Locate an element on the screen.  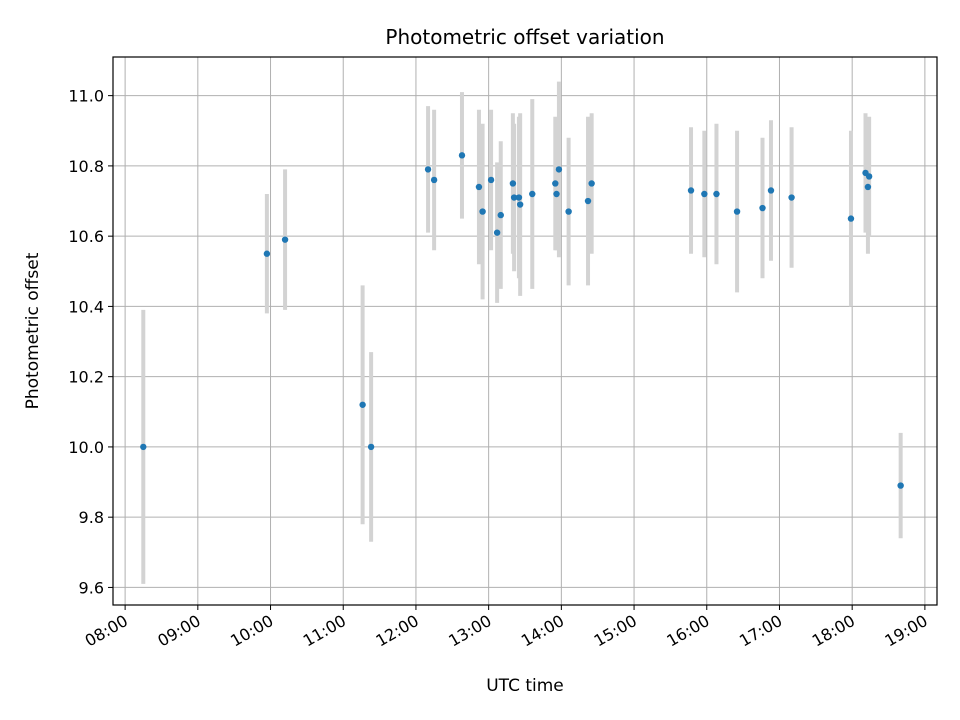
x-tick-label: 18:00 is located at coordinates (833, 631).